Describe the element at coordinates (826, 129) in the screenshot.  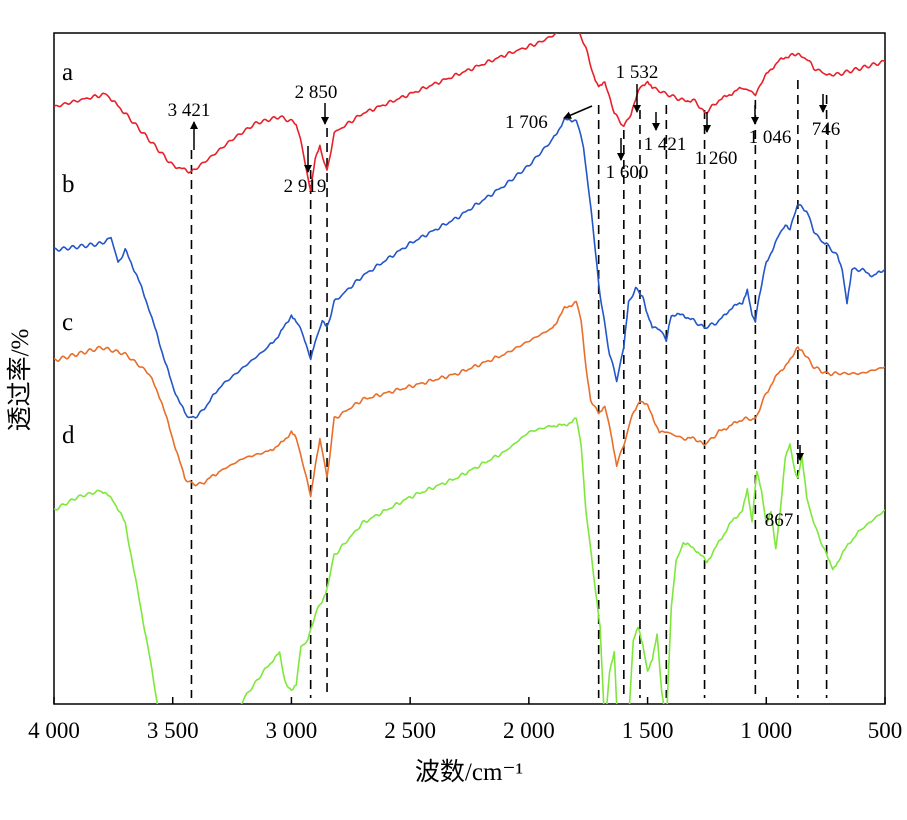
I see `annotation-label: 746` at that location.